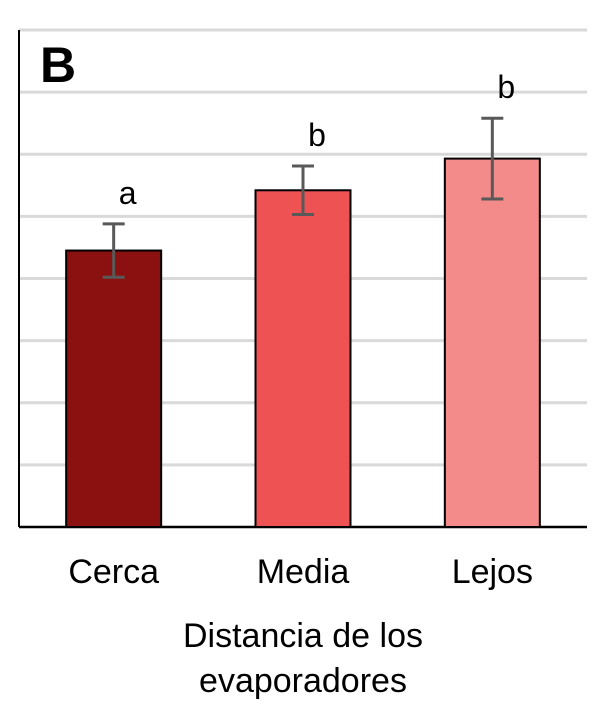 The image size is (600, 720). I want to click on x-tick-label: Lejos, so click(492, 572).